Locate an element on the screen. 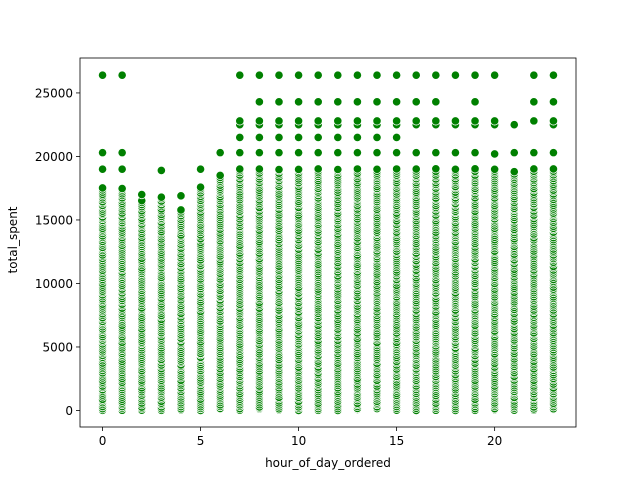  y-tick-label: 20000 is located at coordinates (54, 157).